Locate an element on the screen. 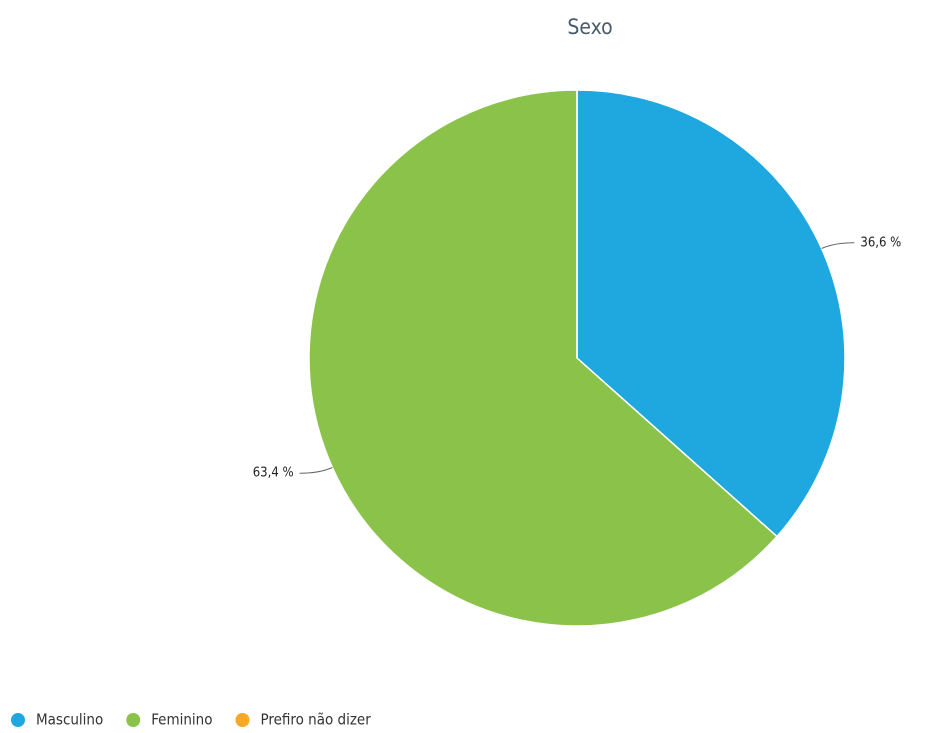 The height and width of the screenshot is (733, 937). chart-title: Sexo is located at coordinates (589, 27).